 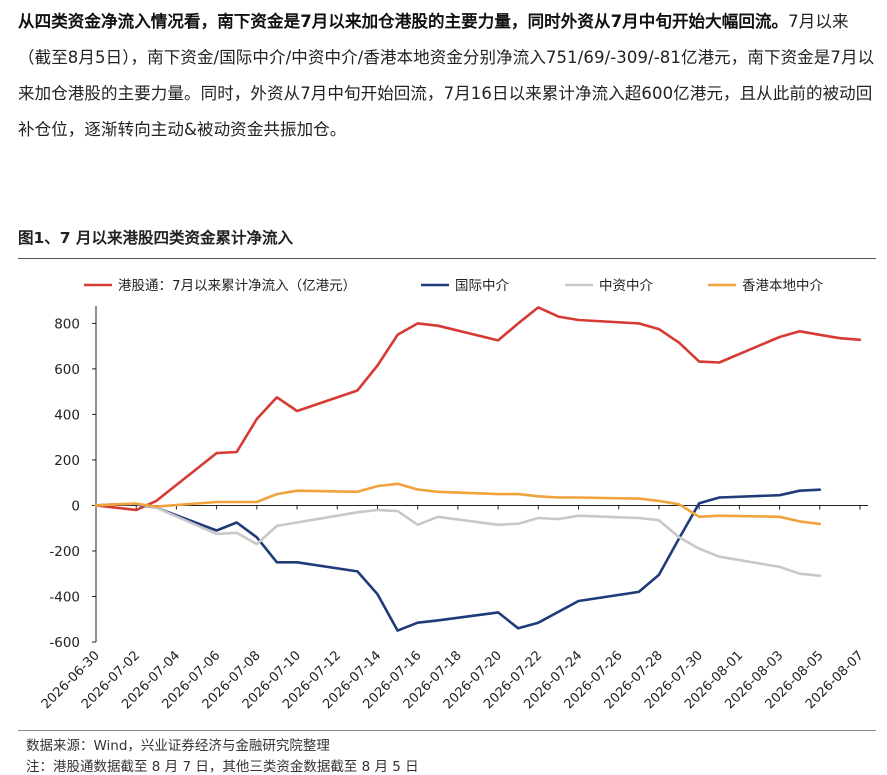 What do you see at coordinates (75, 506) in the screenshot?
I see `y-tick-label: 0` at bounding box center [75, 506].